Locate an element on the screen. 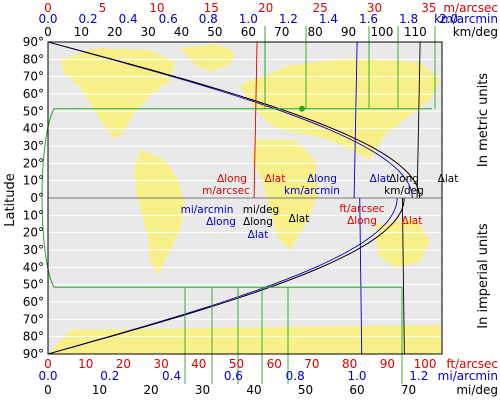  lat-tick-bottom-90: 90° is located at coordinates (33, 354).